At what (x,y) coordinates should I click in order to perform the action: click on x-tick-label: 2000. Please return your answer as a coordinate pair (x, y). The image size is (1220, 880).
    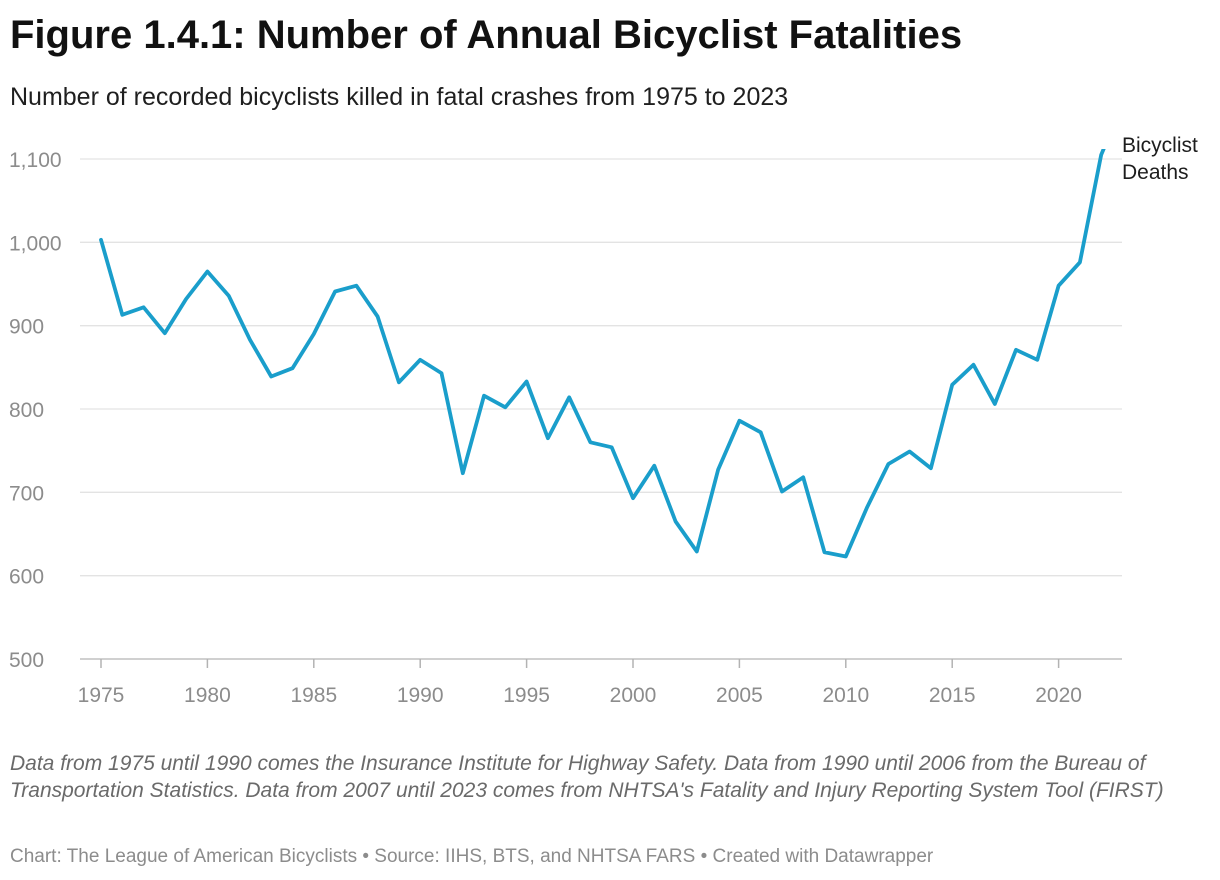
    Looking at the image, I should click on (633, 695).